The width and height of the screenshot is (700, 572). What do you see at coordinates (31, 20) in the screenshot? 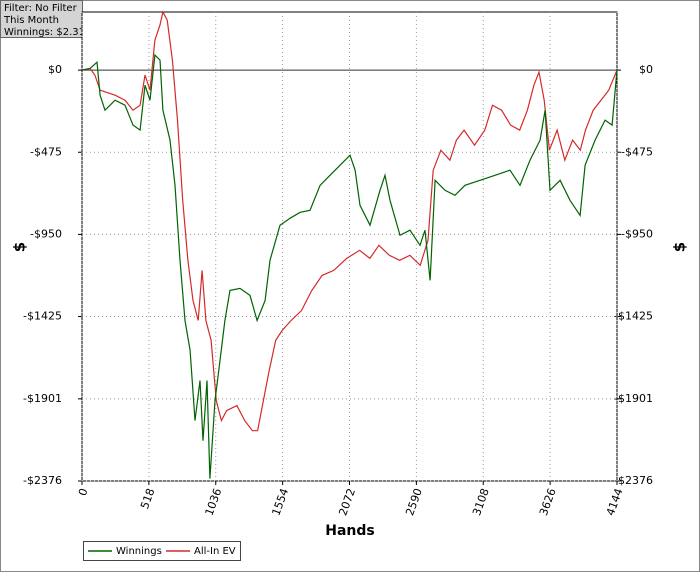
I see `filter-text: This Month` at bounding box center [31, 20].